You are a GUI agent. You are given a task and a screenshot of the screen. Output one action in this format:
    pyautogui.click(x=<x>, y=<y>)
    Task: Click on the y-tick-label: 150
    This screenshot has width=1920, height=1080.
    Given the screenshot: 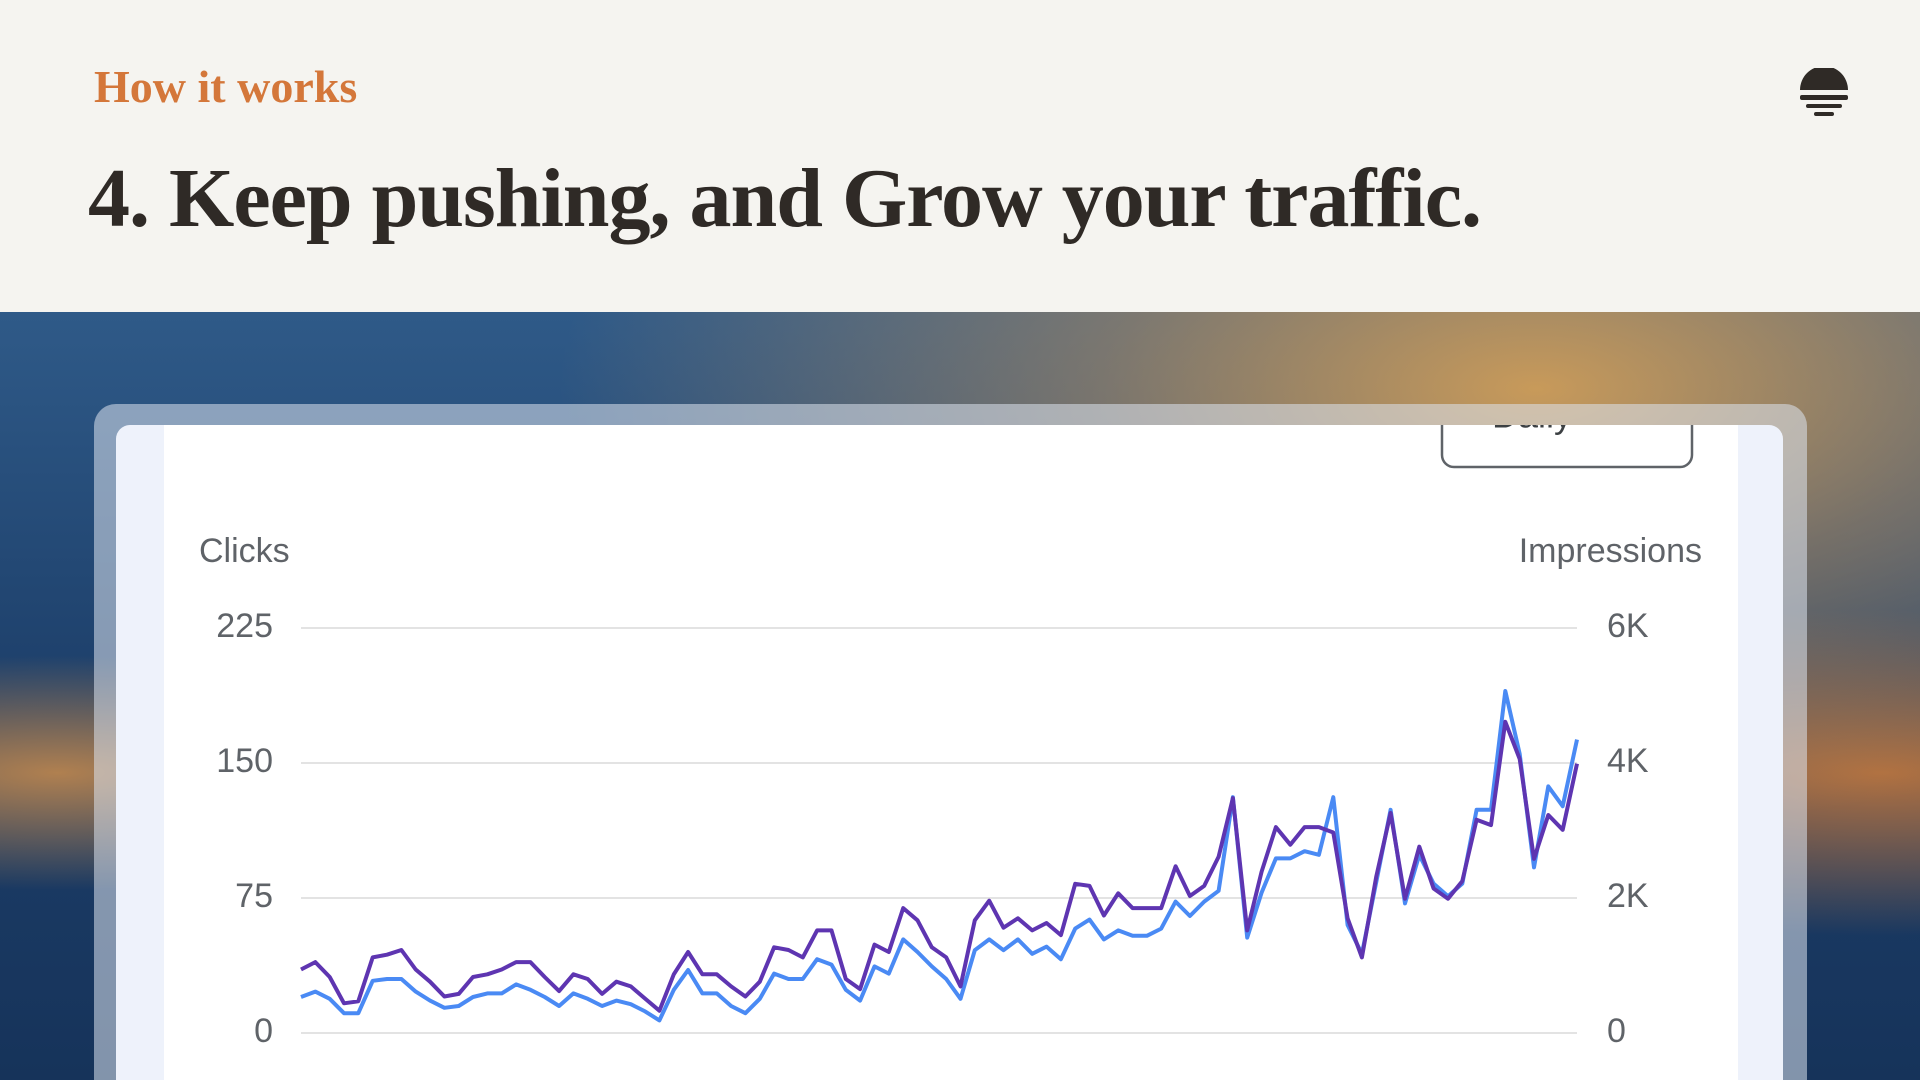 What is the action you would take?
    pyautogui.click(x=244, y=761)
    